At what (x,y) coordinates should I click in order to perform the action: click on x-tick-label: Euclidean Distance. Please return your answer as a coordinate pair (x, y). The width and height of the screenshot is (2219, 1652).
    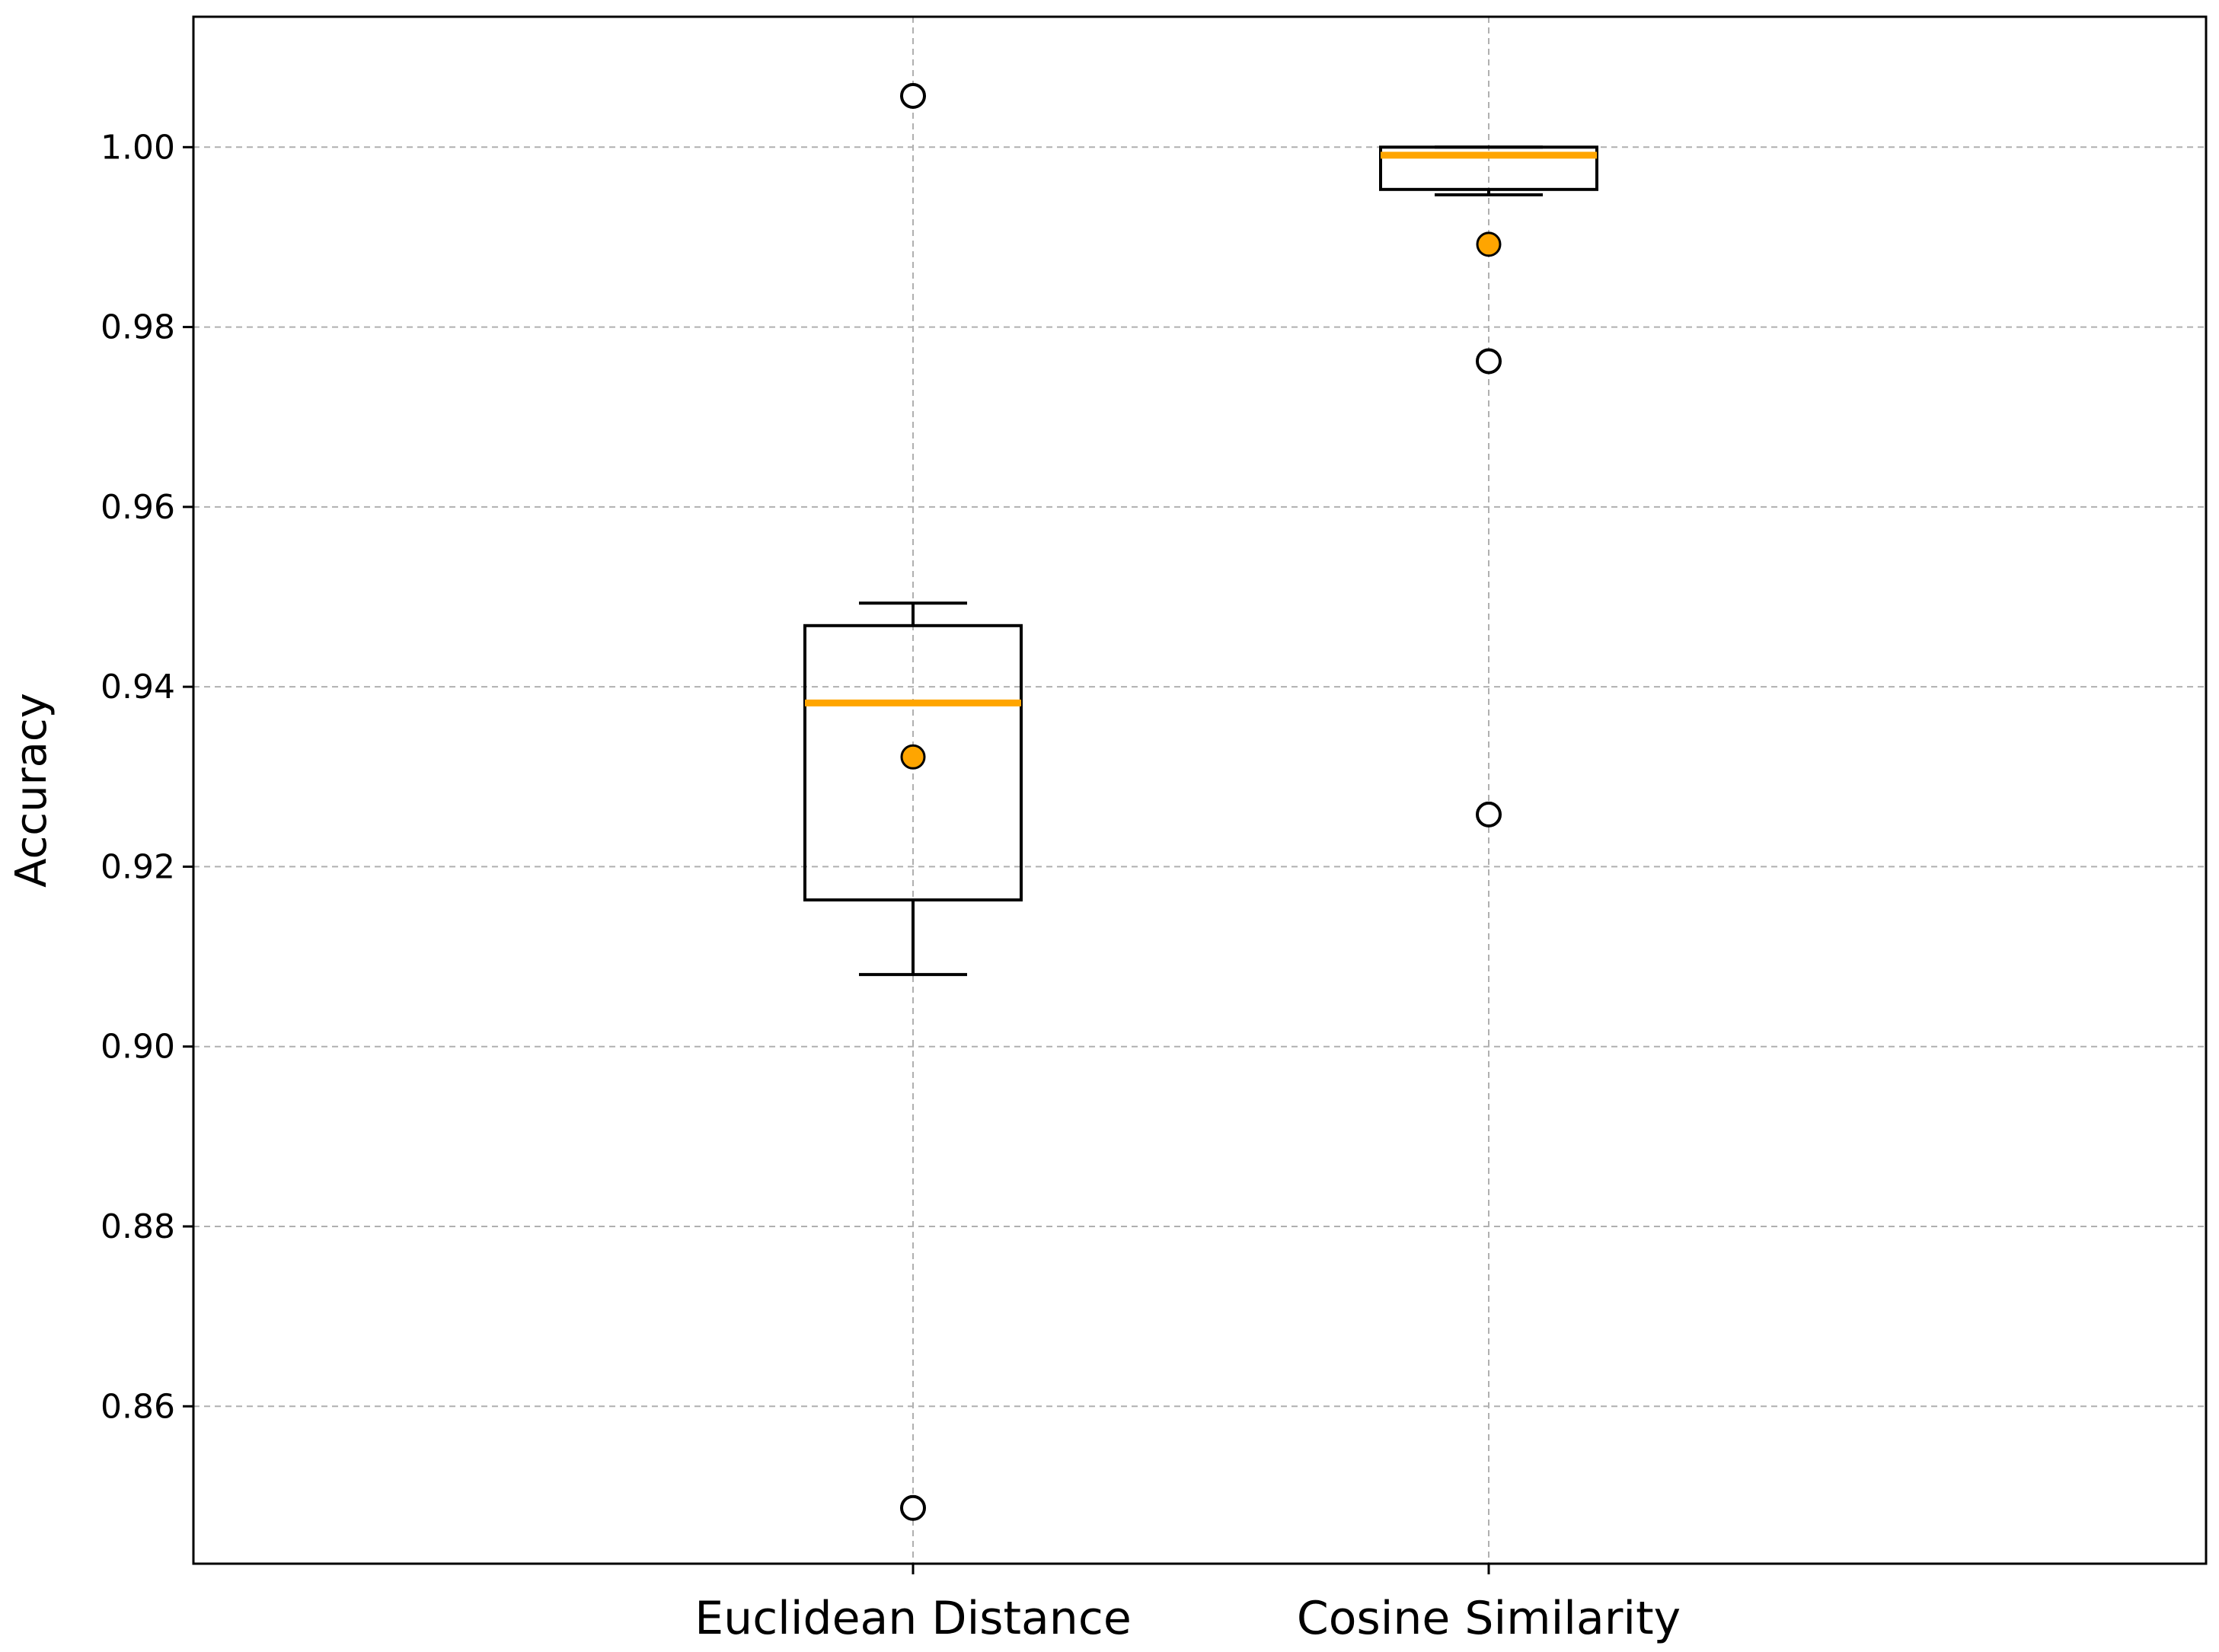
    Looking at the image, I should click on (913, 1618).